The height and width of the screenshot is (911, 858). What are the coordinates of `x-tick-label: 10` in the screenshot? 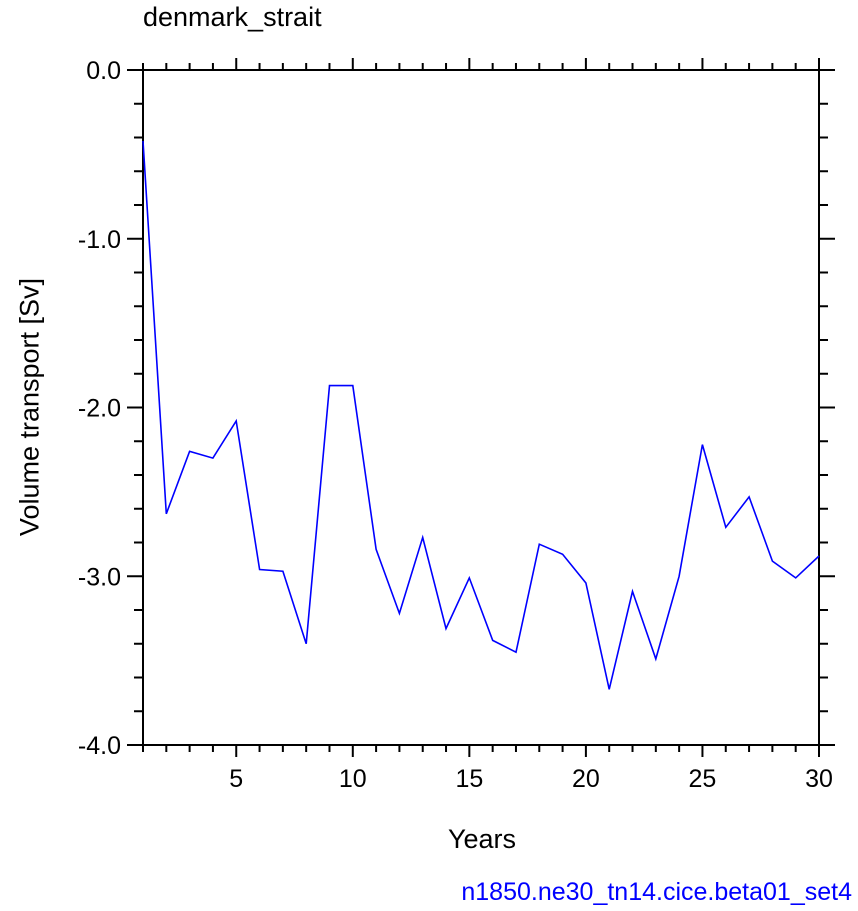 It's located at (353, 779).